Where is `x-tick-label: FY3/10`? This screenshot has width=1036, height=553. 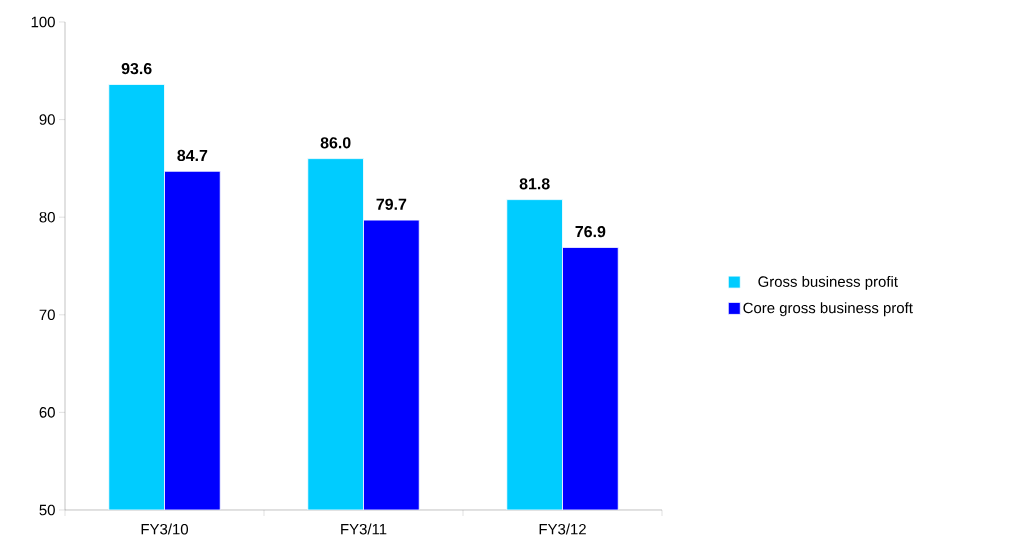
x-tick-label: FY3/10 is located at coordinates (165, 529).